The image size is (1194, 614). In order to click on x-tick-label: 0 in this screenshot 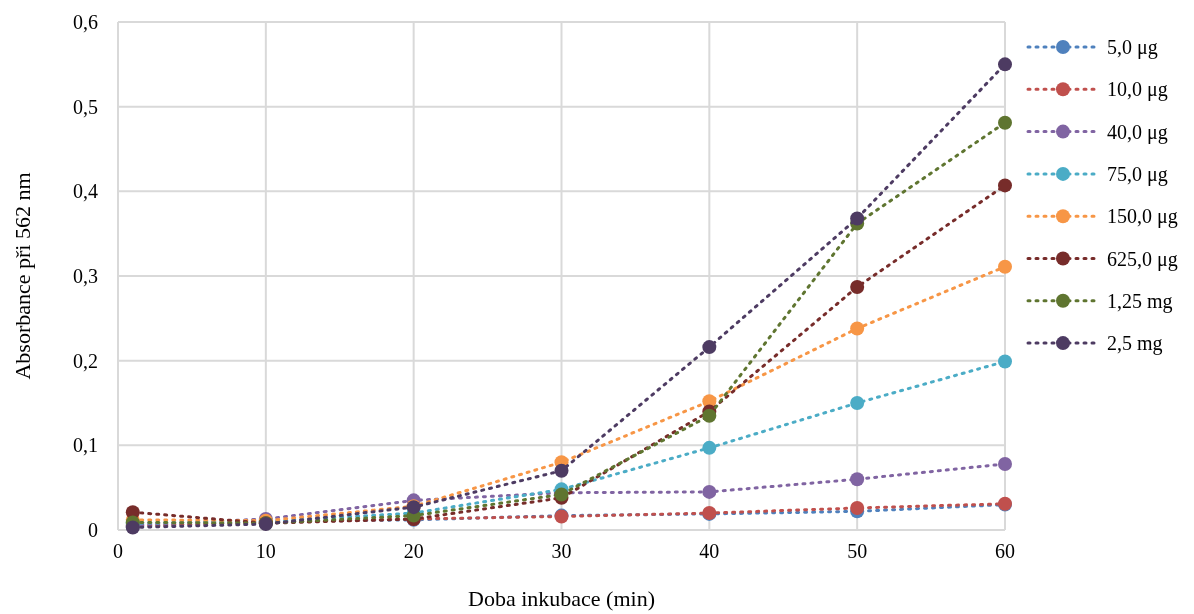, I will do `click(118, 551)`.